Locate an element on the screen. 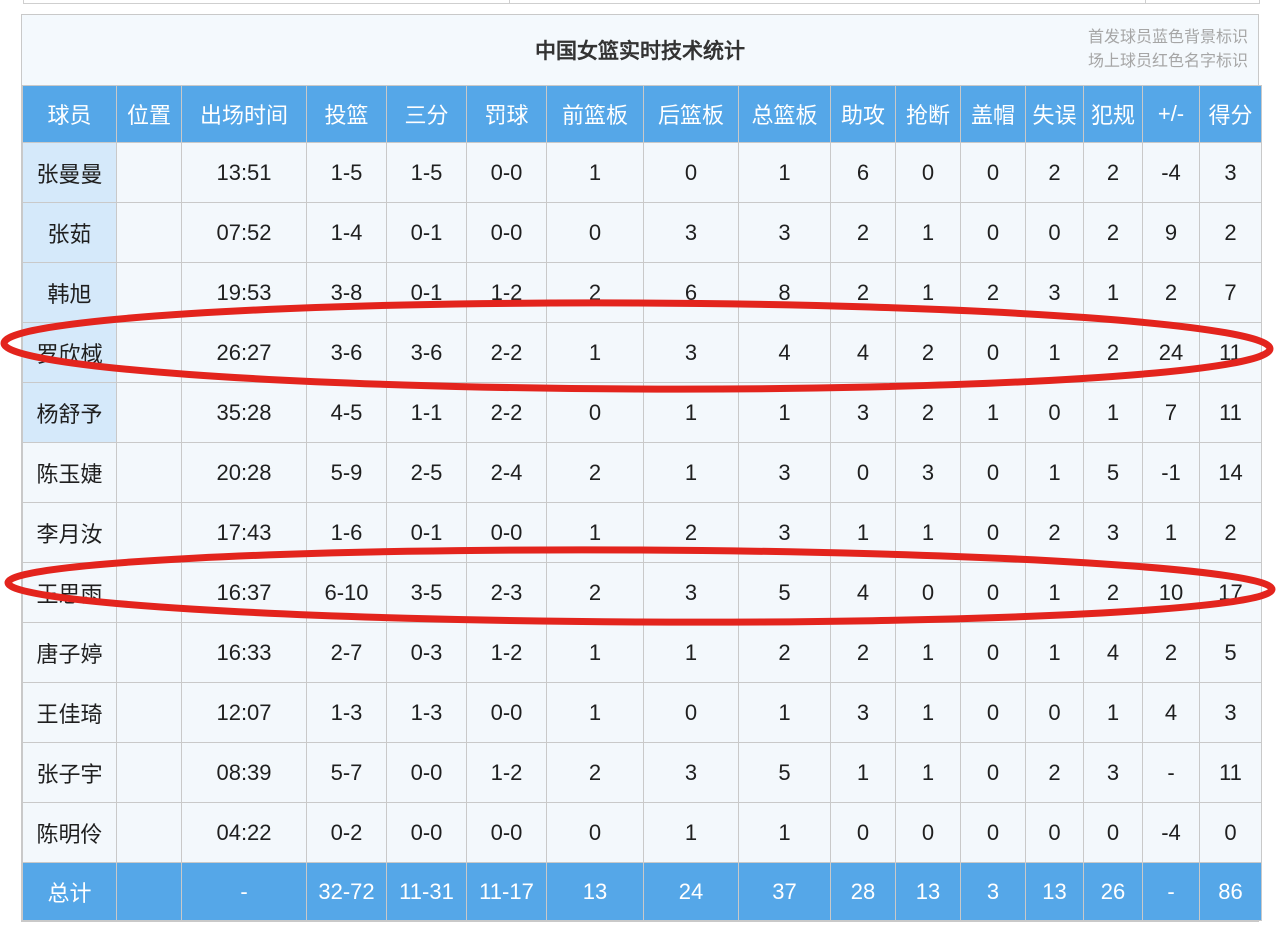  stat-cell: - is located at coordinates (1171, 772).